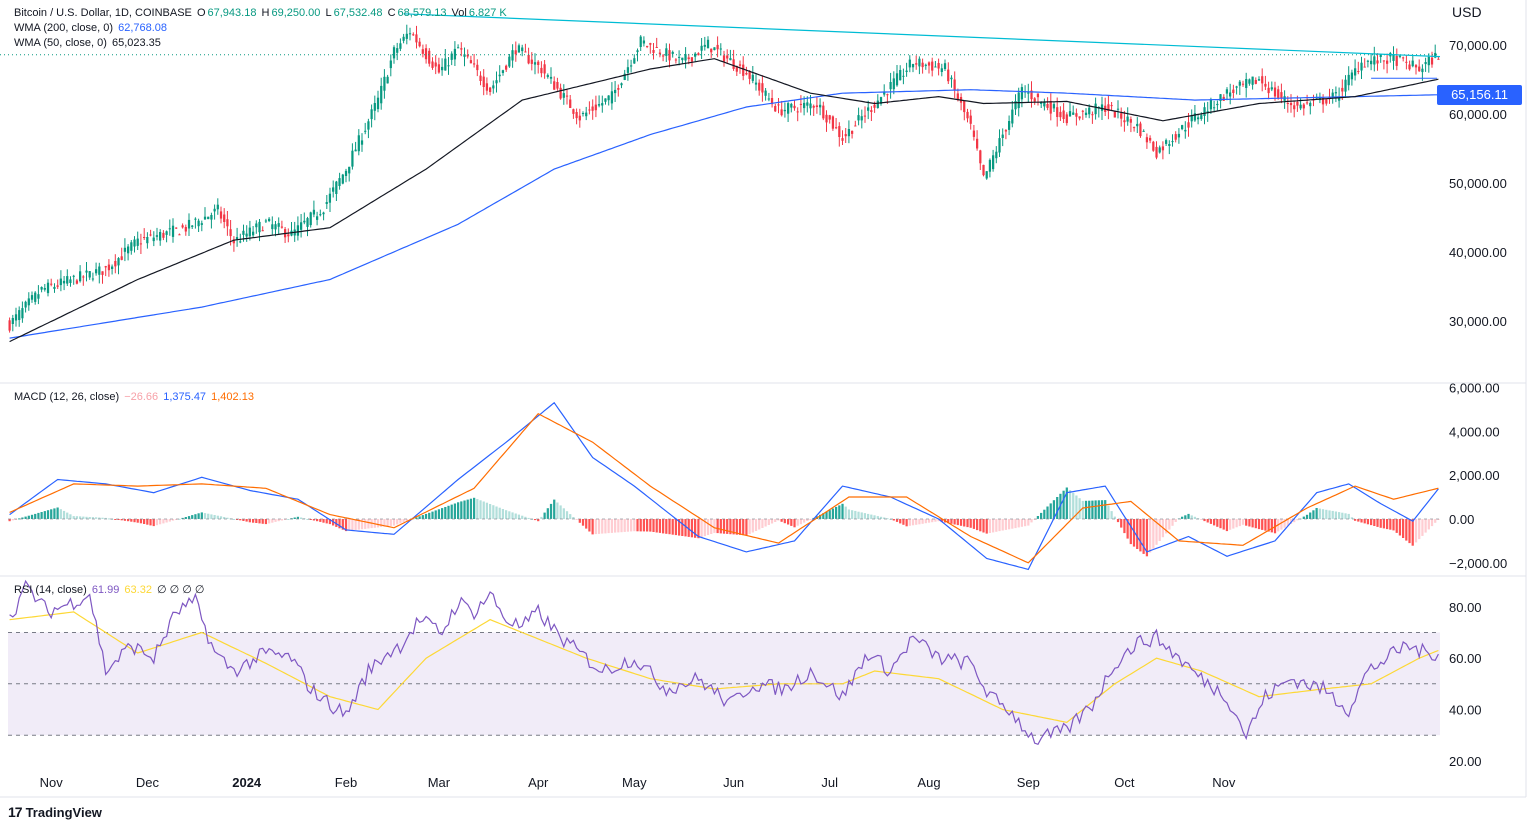  Describe the element at coordinates (136, 43) in the screenshot. I see `wma50-value: 65,023.35` at that location.